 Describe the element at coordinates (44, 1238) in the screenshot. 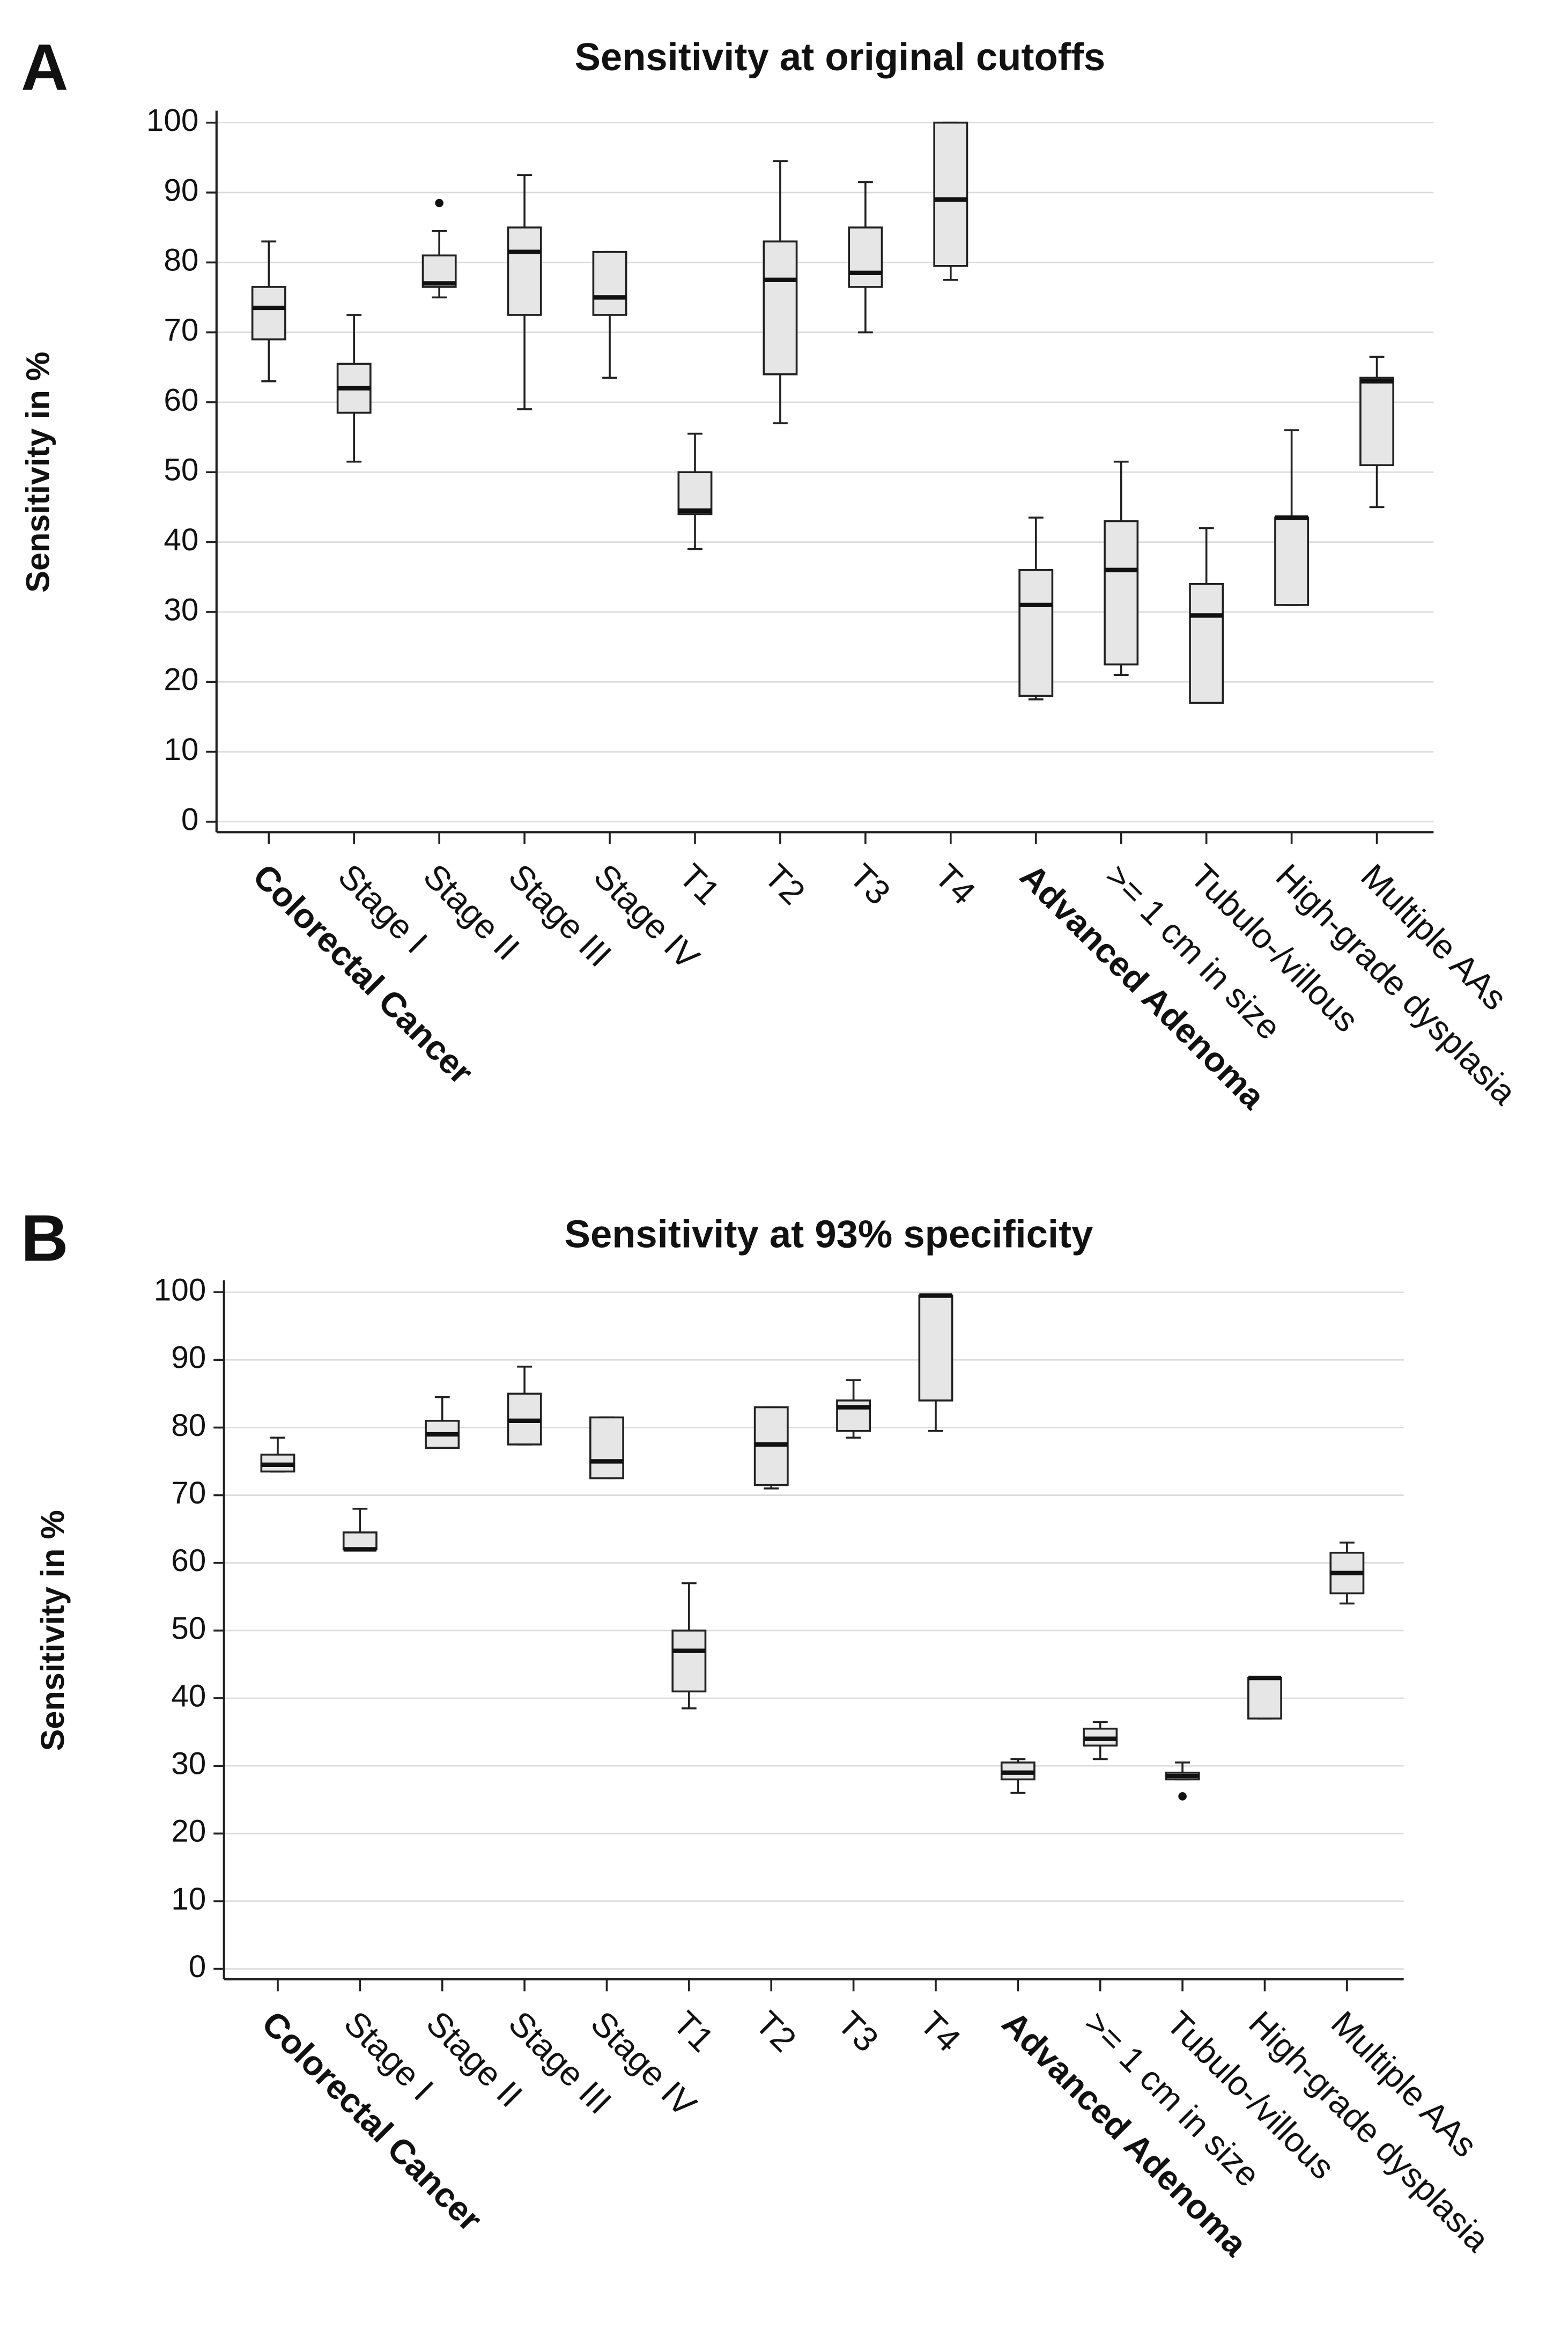

I see `panel-label: B` at that location.